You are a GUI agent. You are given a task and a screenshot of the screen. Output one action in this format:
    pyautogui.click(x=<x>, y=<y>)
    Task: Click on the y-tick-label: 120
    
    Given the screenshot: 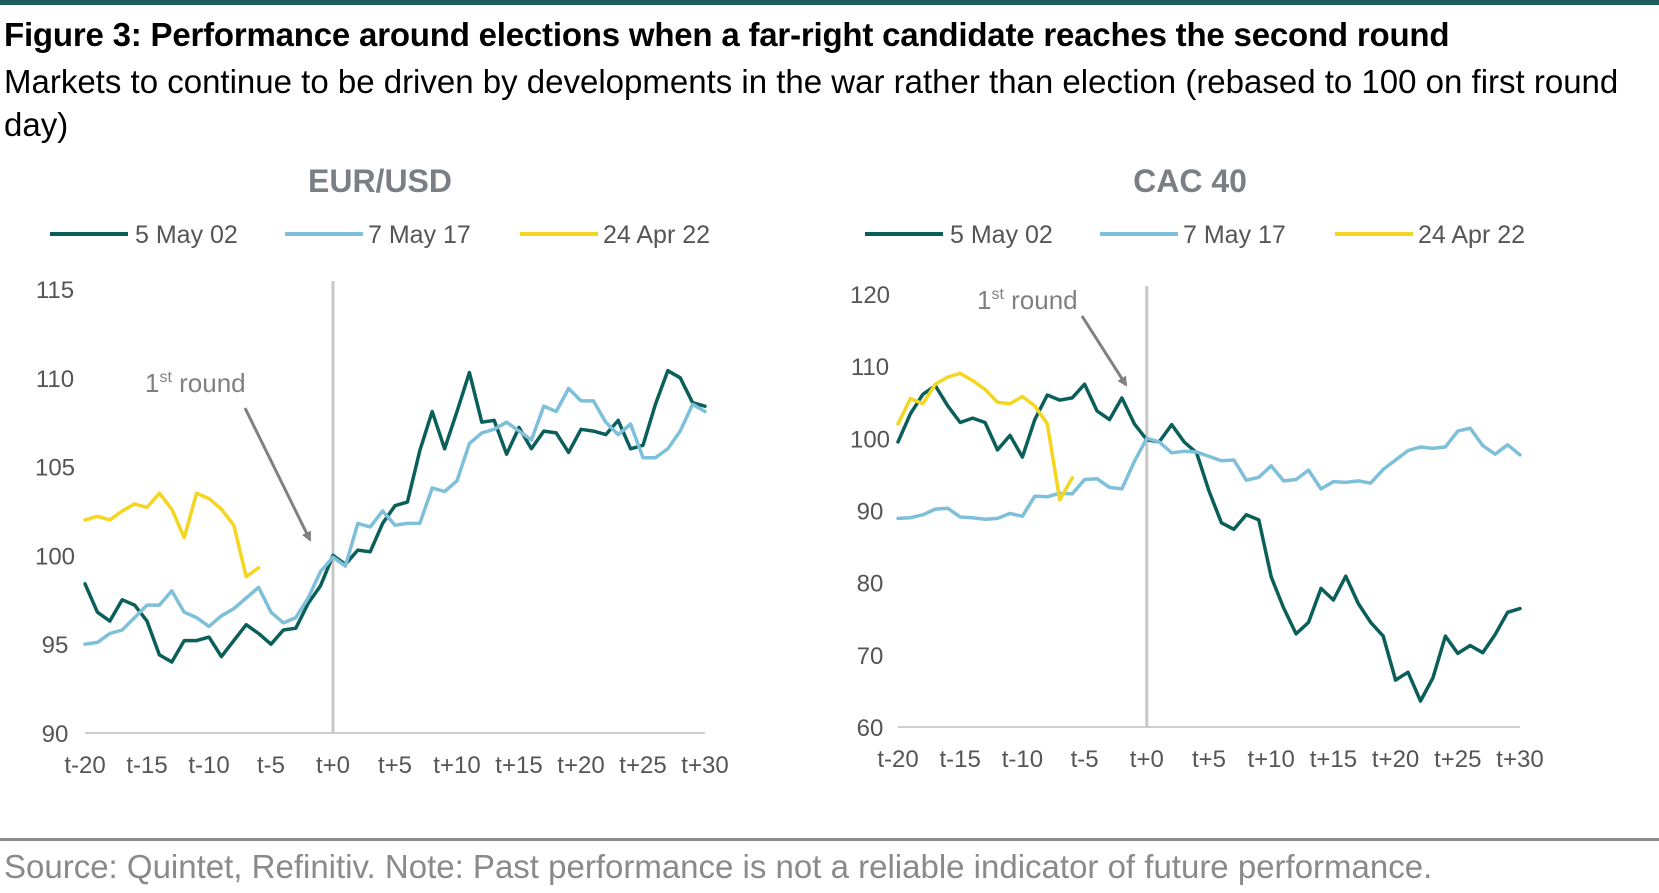 What is the action you would take?
    pyautogui.click(x=870, y=295)
    